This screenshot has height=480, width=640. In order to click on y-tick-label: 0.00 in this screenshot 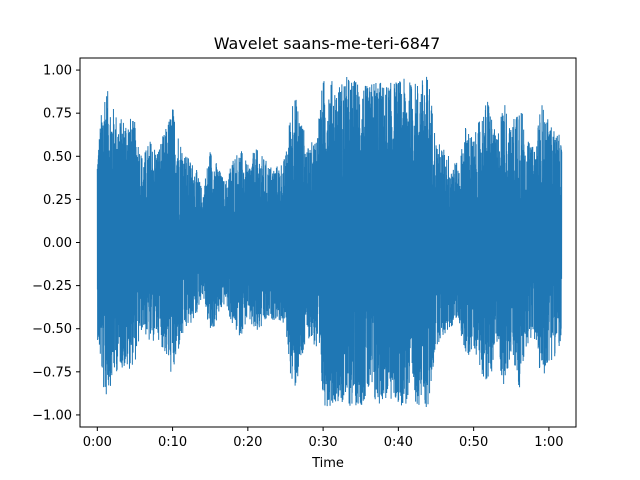, I will do `click(57, 243)`.